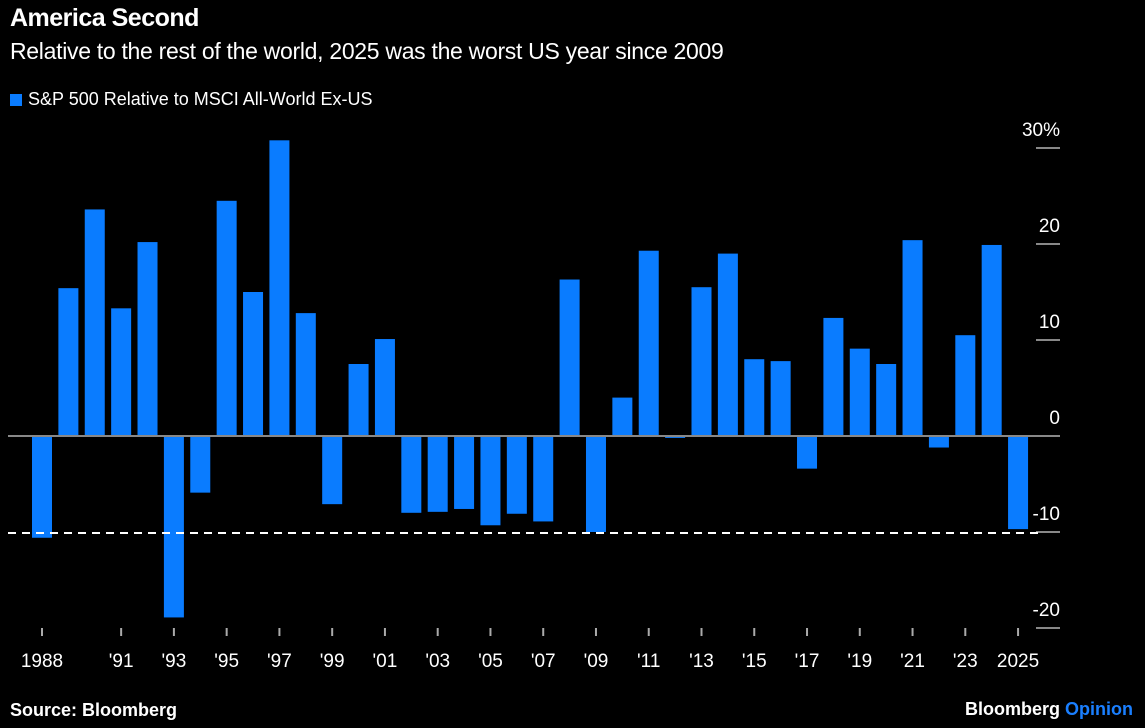 The width and height of the screenshot is (1145, 728). Describe the element at coordinates (147, 339) in the screenshot. I see `bar-1992` at that location.